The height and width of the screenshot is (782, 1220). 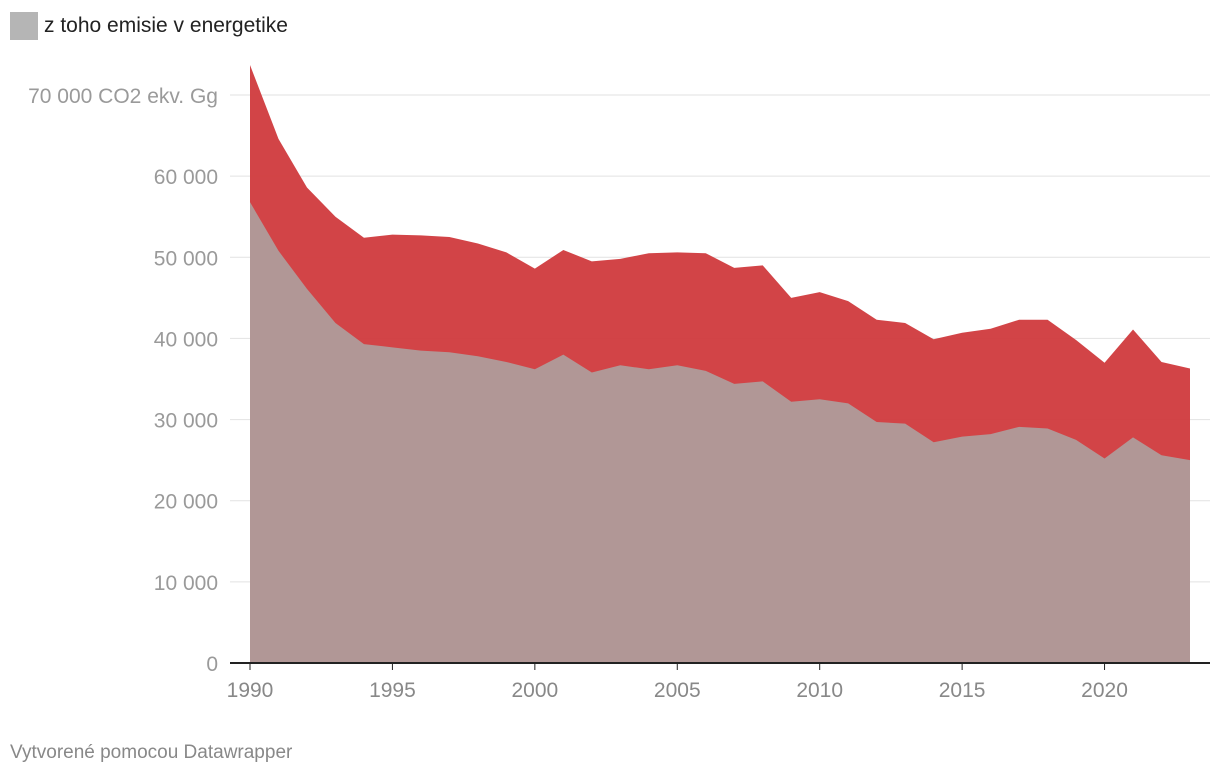 I want to click on x-tick-label: 2000, so click(x=534, y=690).